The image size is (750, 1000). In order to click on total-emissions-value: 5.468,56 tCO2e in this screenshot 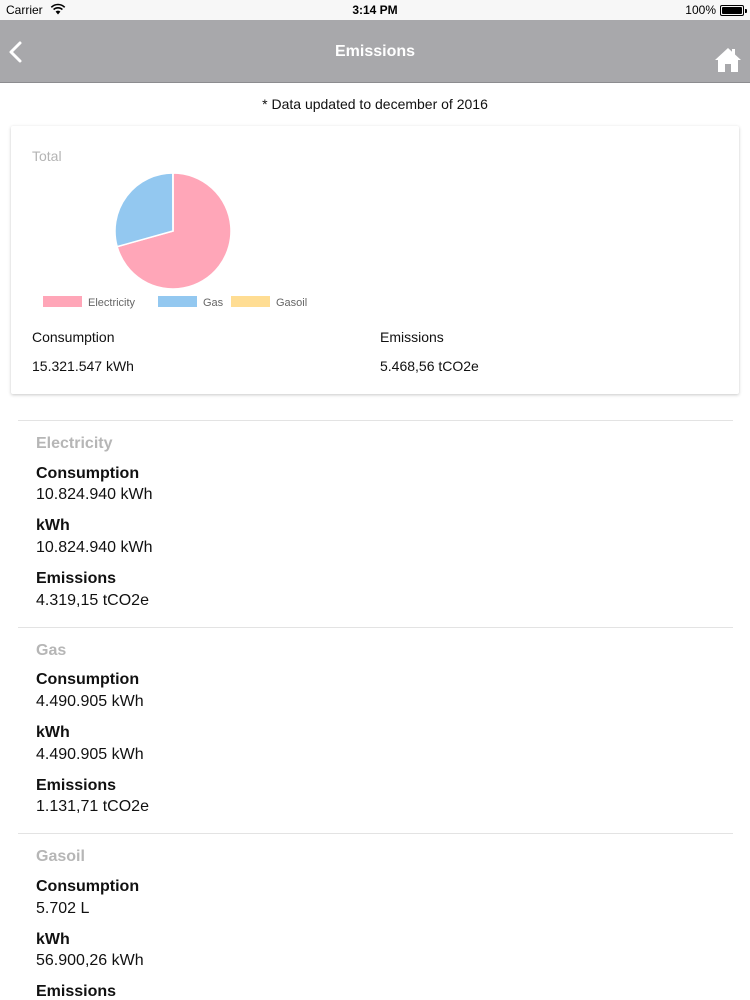, I will do `click(429, 366)`.